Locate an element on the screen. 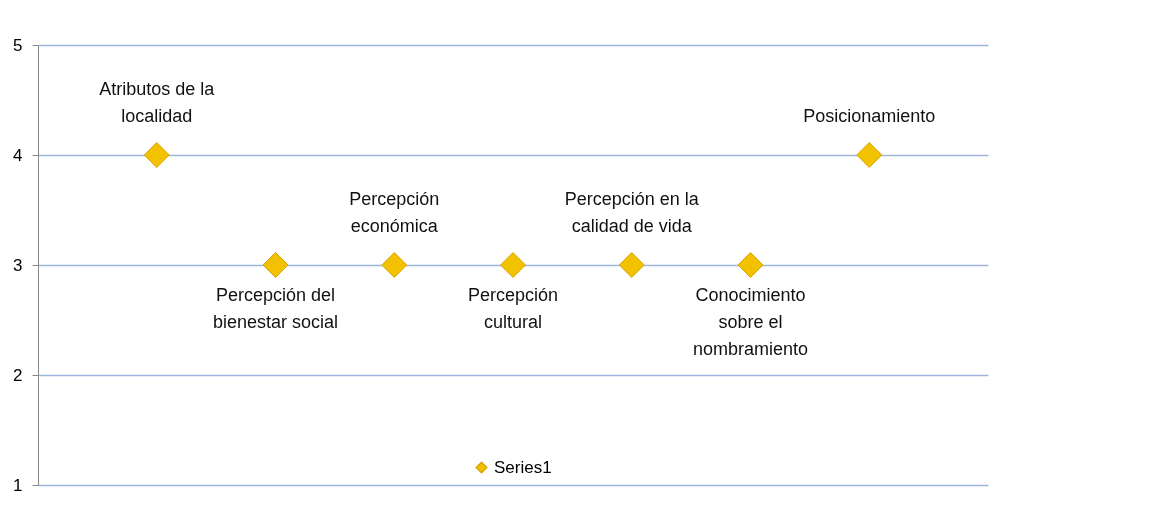 This screenshot has width=1164, height=513. legend-label: Series1 is located at coordinates (523, 467).